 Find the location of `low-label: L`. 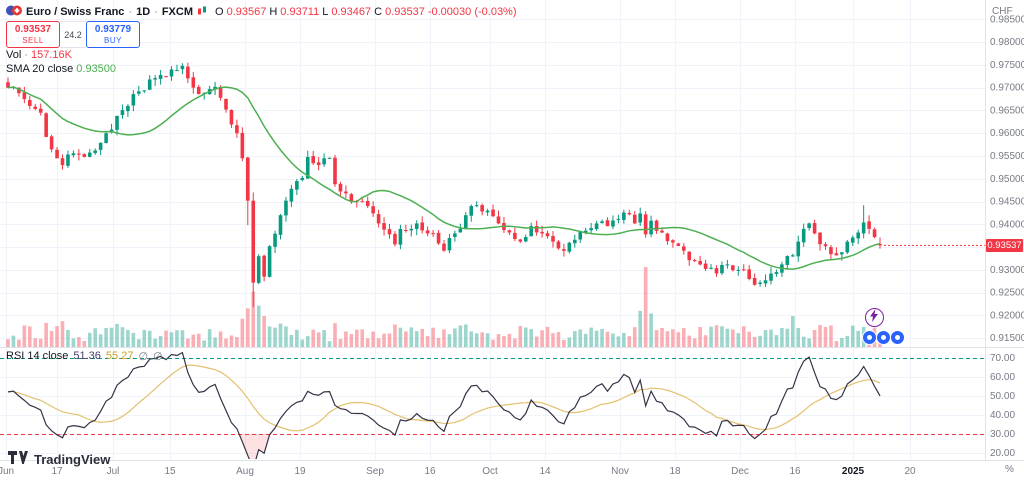

low-label: L is located at coordinates (325, 12).